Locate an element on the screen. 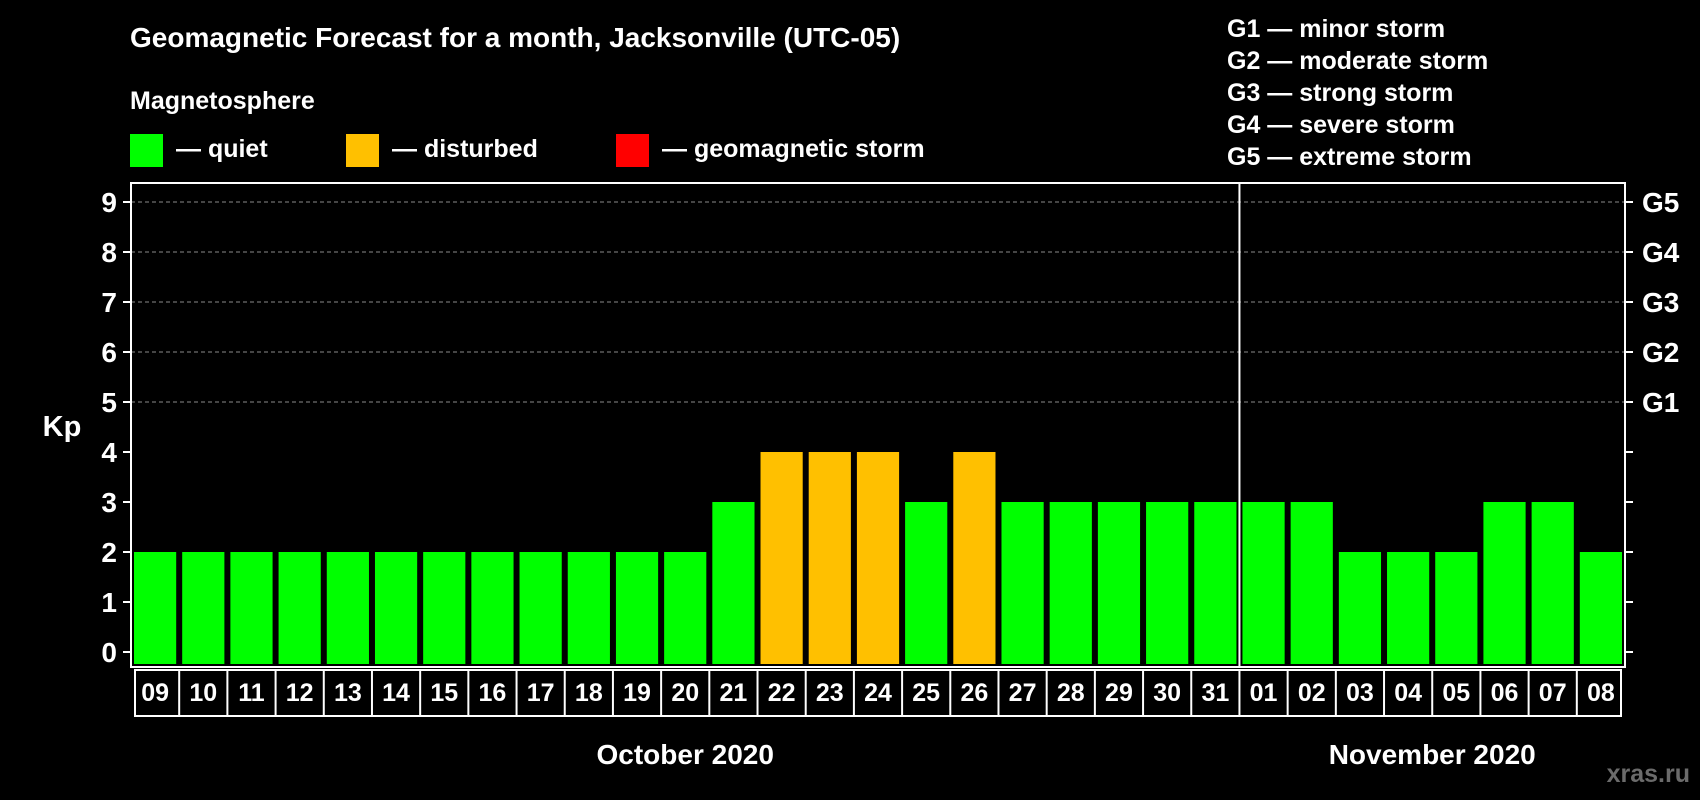  month-label-1: October 2020 is located at coordinates (685, 754).